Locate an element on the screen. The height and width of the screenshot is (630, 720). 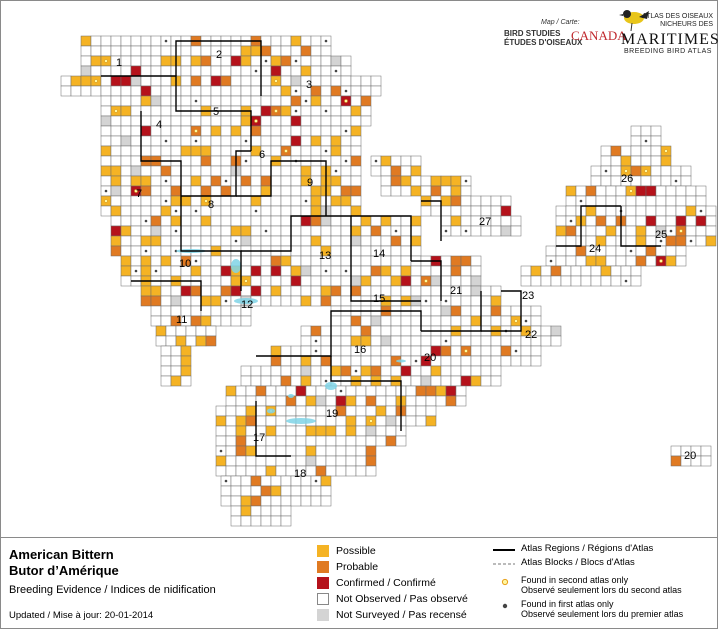
region-label-20: 20 is located at coordinates (430, 358).